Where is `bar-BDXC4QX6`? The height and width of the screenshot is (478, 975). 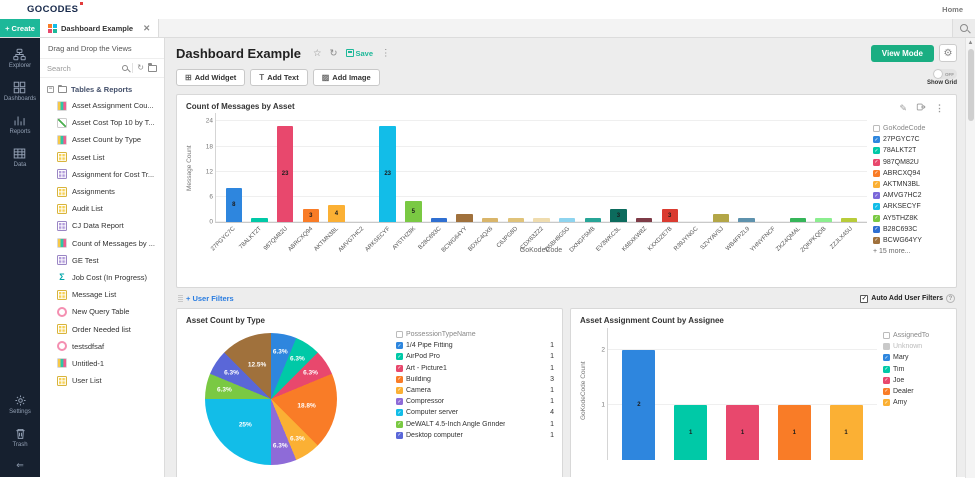 bar-BDXC4QX6 is located at coordinates (490, 219).